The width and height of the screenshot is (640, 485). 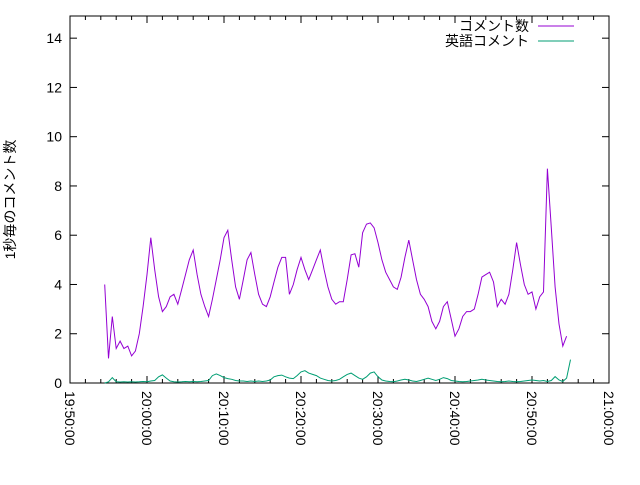 What do you see at coordinates (58, 186) in the screenshot?
I see `y-tick-label: 8` at bounding box center [58, 186].